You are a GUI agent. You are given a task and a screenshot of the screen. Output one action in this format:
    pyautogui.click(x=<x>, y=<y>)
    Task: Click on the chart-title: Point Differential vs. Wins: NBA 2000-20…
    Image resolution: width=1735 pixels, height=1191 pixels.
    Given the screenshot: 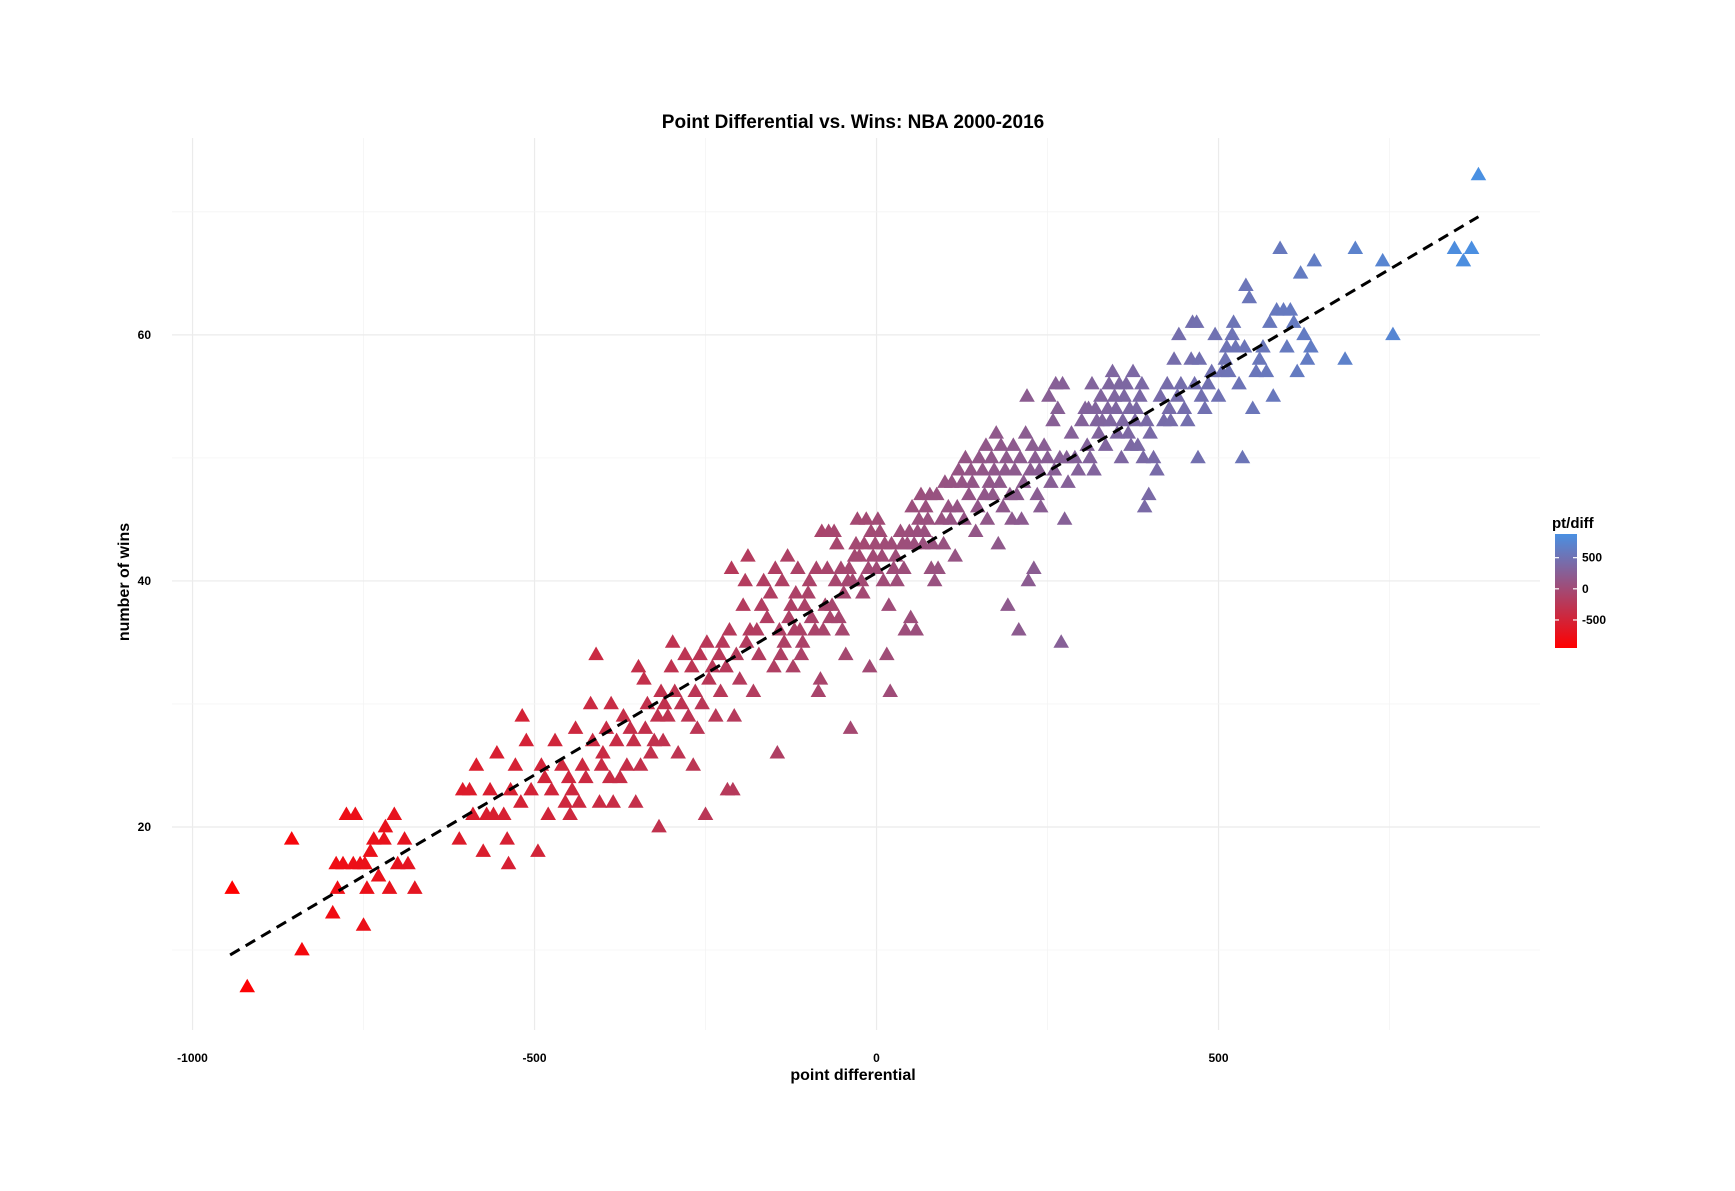 What is the action you would take?
    pyautogui.click(x=853, y=122)
    